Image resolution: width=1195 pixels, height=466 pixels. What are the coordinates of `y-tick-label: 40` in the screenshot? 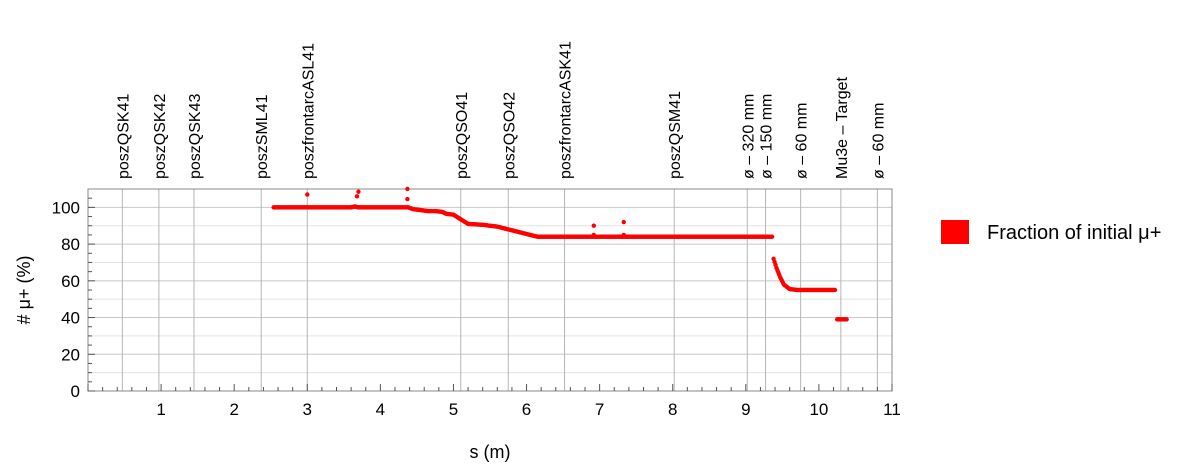 It's located at (70, 318).